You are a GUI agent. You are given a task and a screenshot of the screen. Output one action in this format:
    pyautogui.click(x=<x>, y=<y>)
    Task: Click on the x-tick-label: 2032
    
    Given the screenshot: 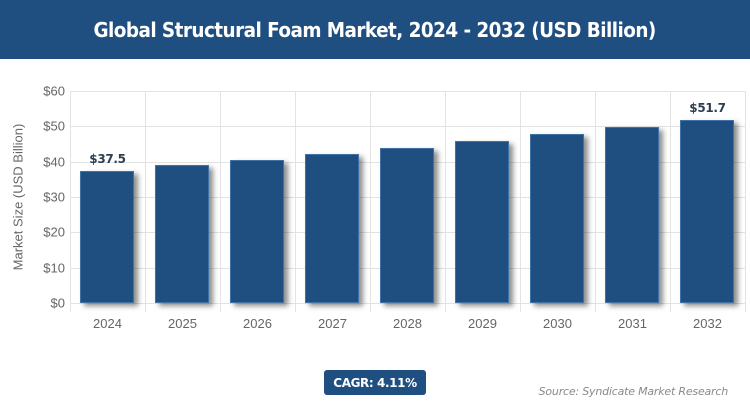 What is the action you would take?
    pyautogui.click(x=707, y=323)
    